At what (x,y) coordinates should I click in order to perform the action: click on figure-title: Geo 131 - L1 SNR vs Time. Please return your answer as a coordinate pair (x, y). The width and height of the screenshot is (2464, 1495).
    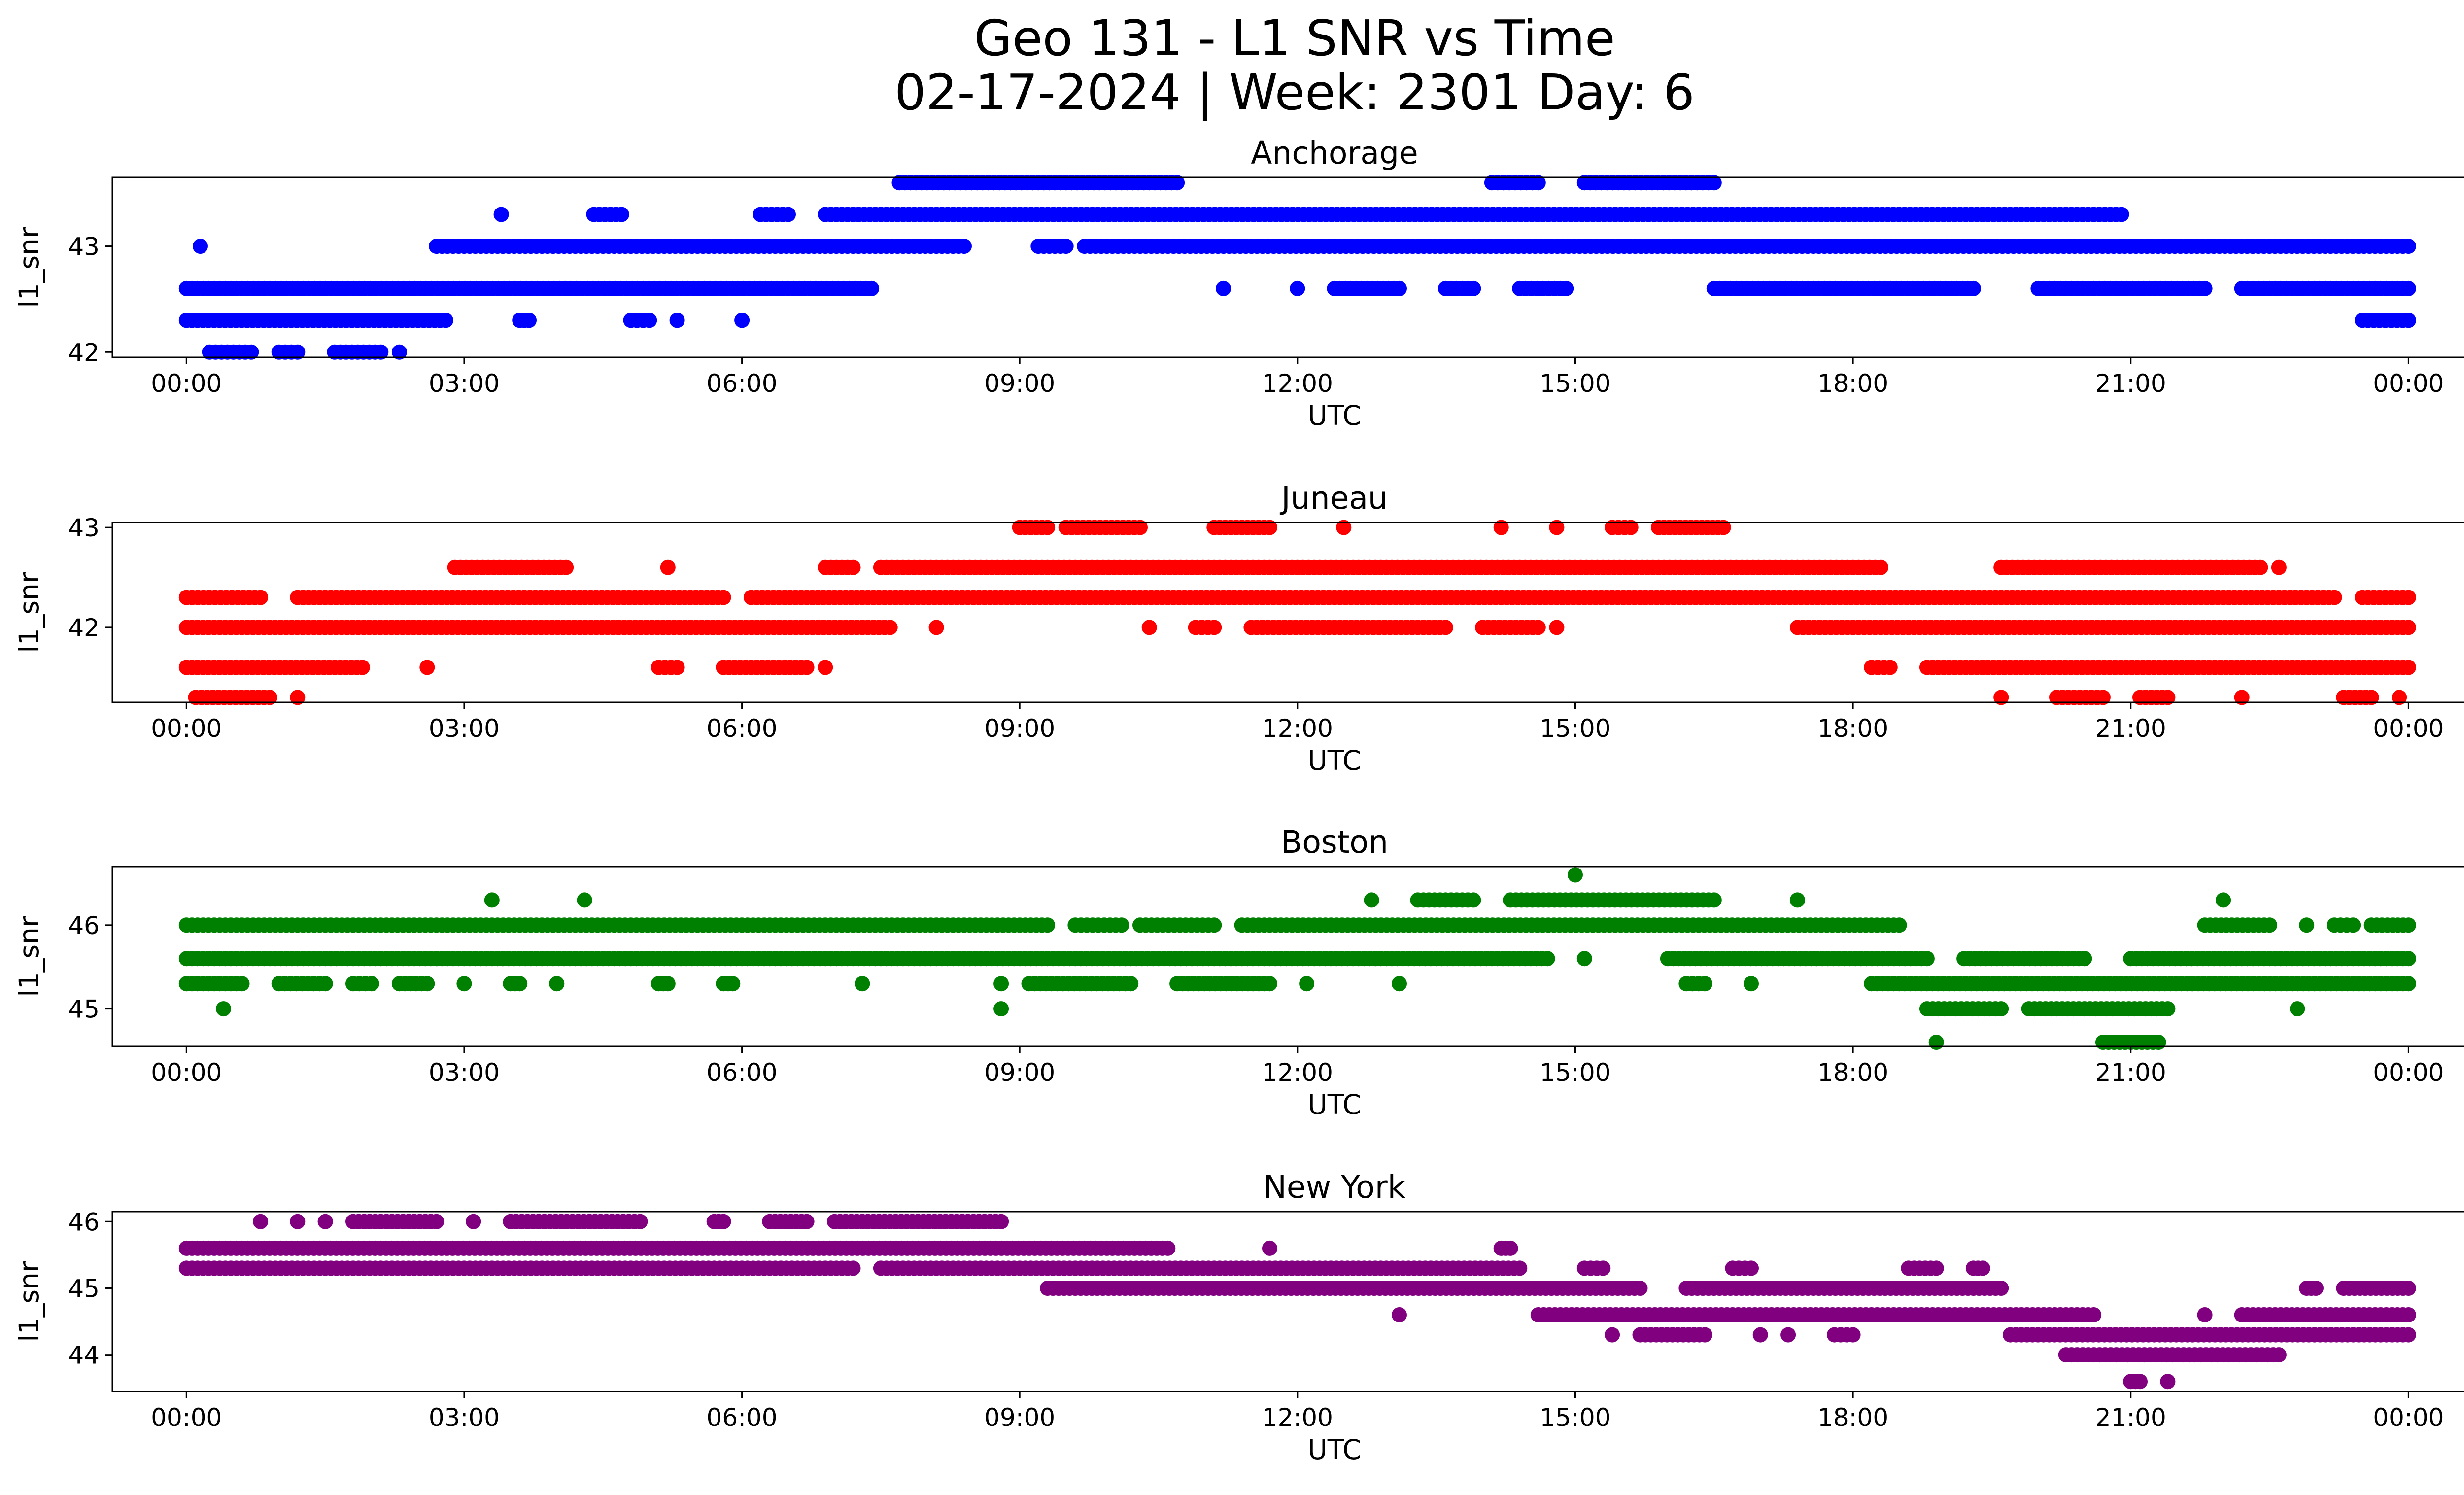
    Looking at the image, I should click on (1294, 38).